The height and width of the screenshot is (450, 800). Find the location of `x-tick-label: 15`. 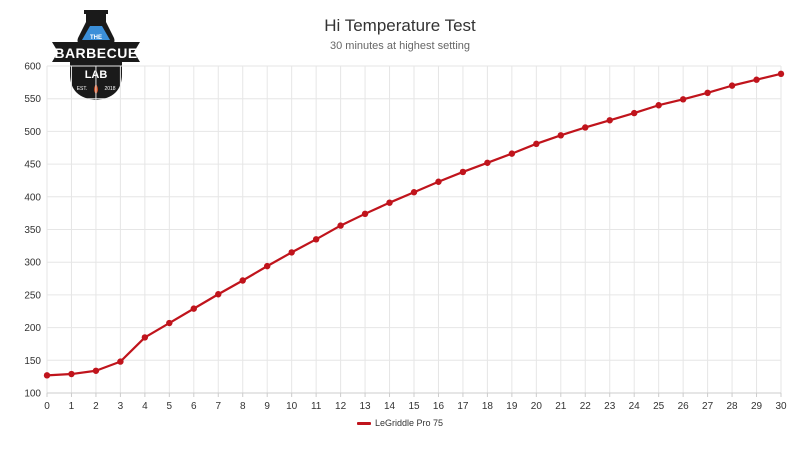

x-tick-label: 15 is located at coordinates (414, 406).